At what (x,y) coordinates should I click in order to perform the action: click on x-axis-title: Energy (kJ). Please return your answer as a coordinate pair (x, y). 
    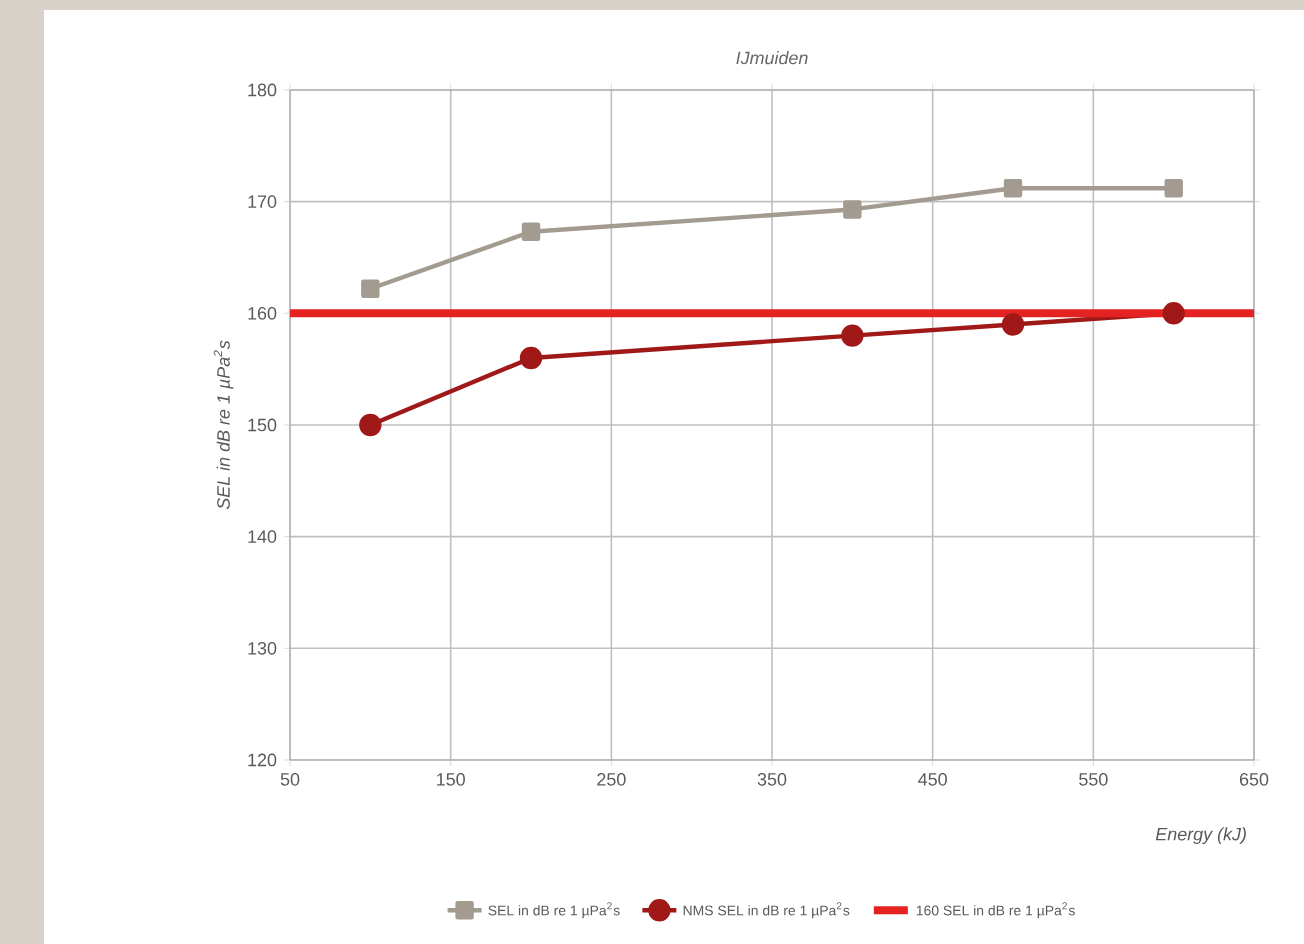
    Looking at the image, I should click on (1200, 836).